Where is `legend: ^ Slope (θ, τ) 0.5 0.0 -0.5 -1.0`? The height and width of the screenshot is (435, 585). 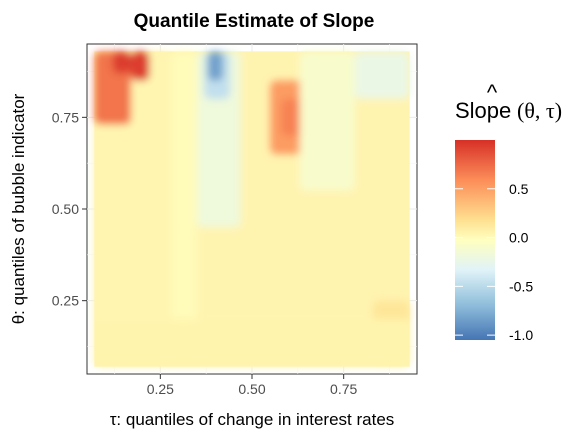
legend: ^ Slope (θ, τ) 0.5 0.0 -0.5 -1.0 is located at coordinates (508, 211).